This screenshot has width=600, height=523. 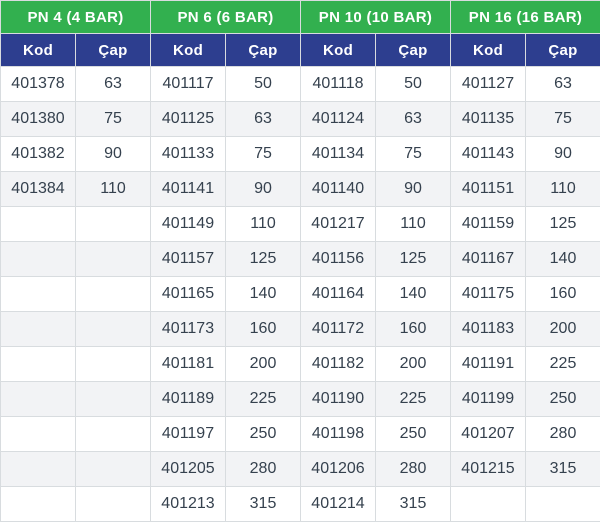 I want to click on table-row: 401165 140 401164 140 401175 160, so click(x=300, y=294).